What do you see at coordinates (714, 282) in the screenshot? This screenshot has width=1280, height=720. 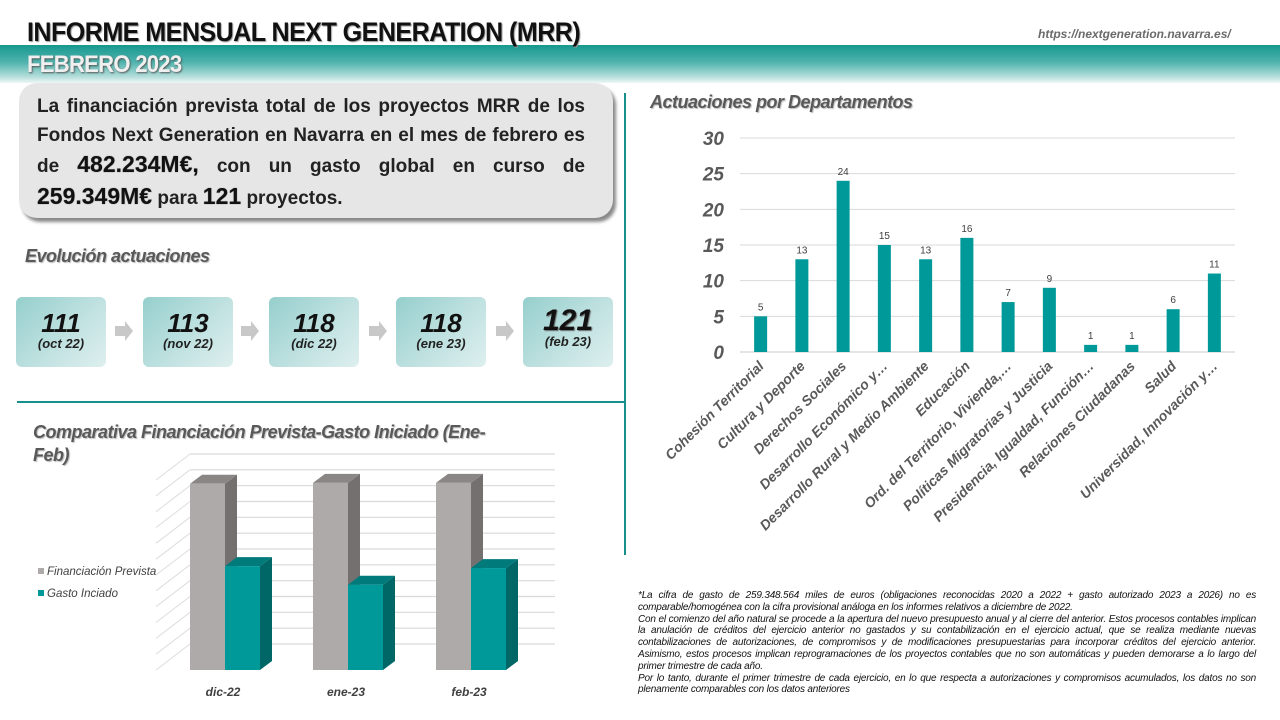 I see `y-tick-label: 10` at bounding box center [714, 282].